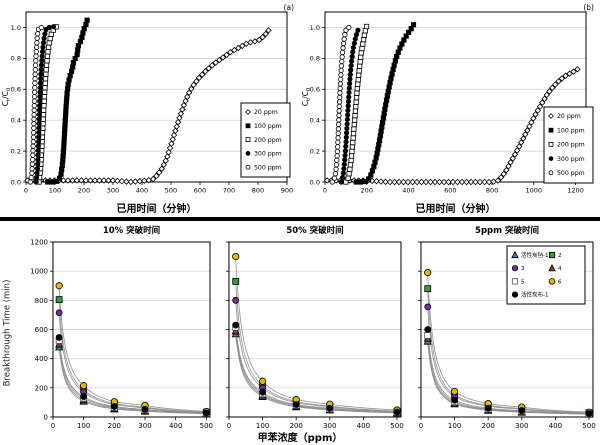 This screenshot has width=600, height=445. I want to click on svg-text: 6, so click(560, 282).